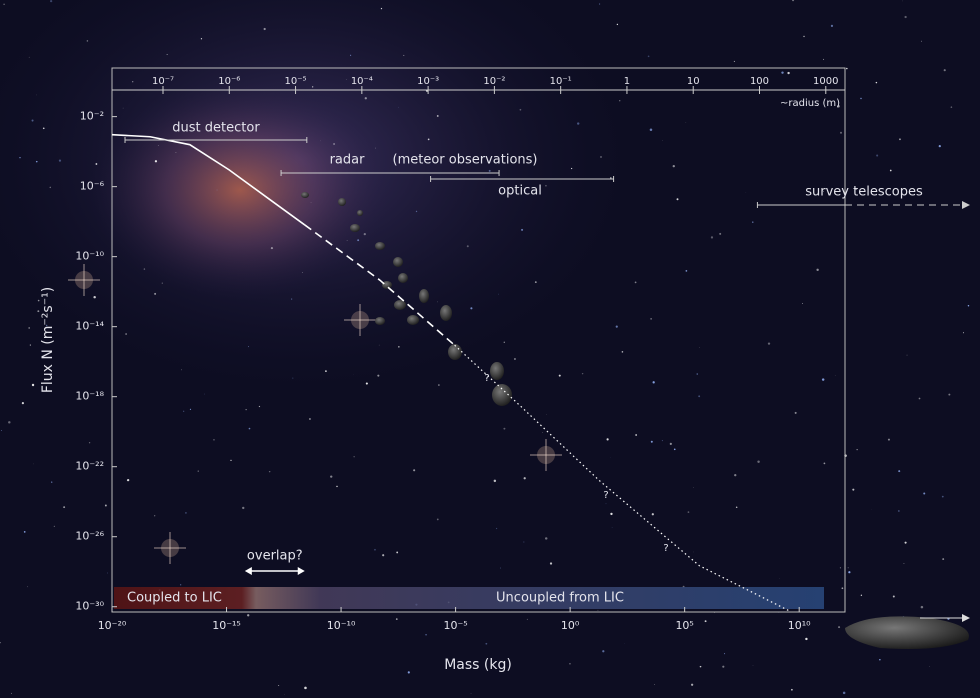  What do you see at coordinates (455, 625) in the screenshot?
I see `x-tick-label: 10⁻⁵` at bounding box center [455, 625].